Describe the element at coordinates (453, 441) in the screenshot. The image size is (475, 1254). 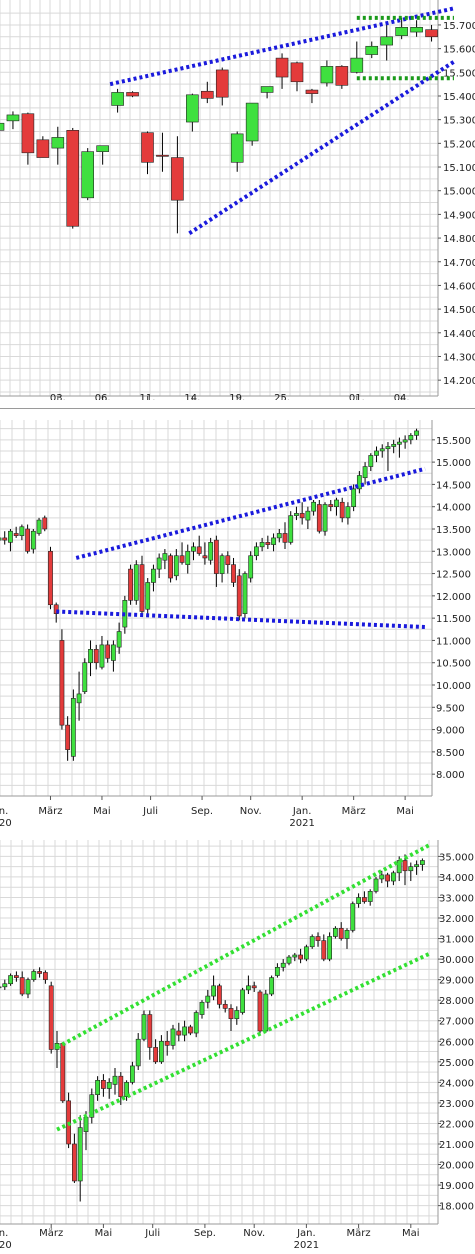
I see `y-tick-label: 15.500` at that location.